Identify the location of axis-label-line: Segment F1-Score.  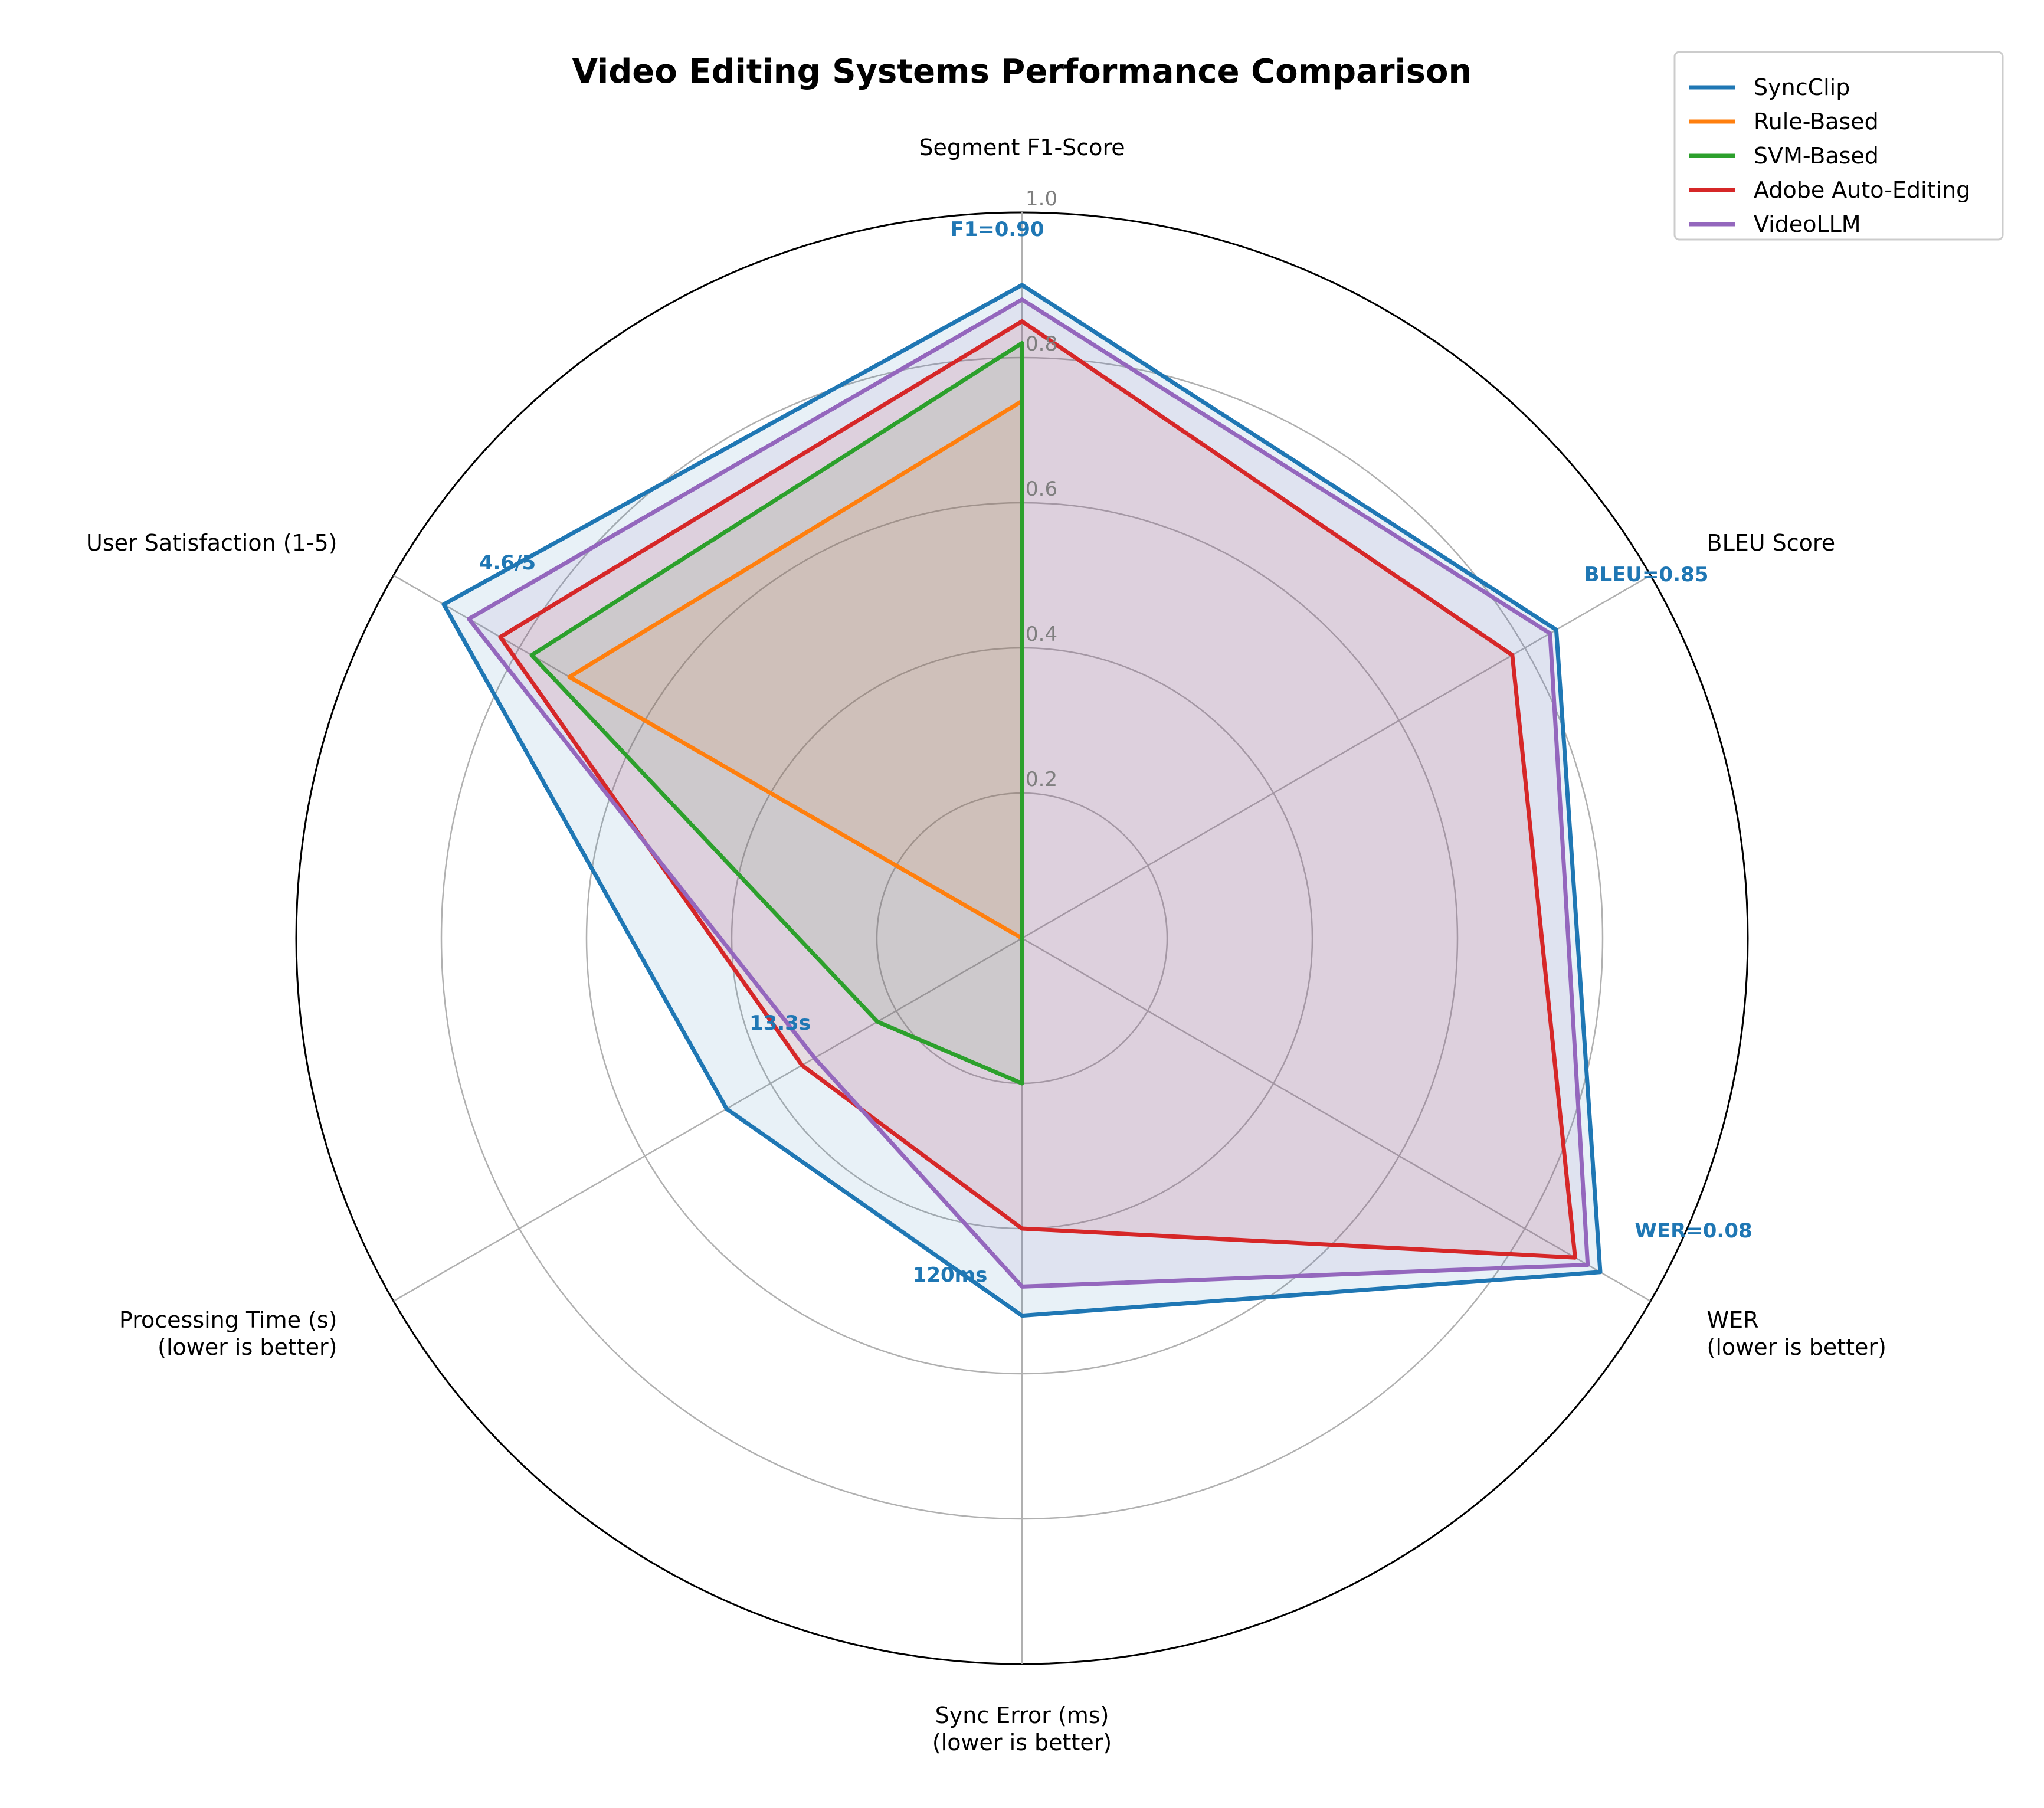
(1022, 148).